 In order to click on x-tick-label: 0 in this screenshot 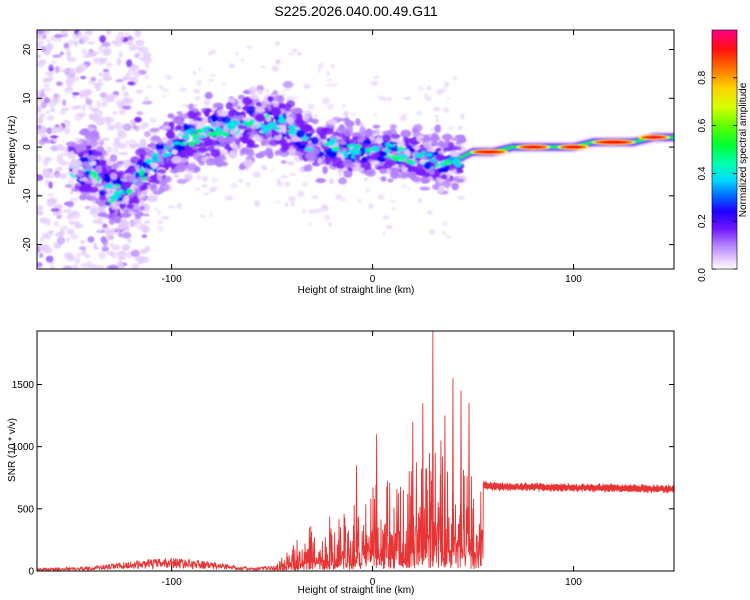, I will do `click(373, 582)`.